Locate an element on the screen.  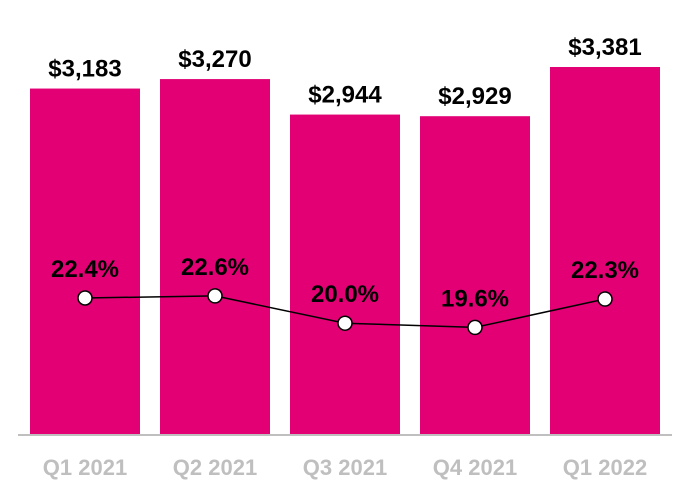
percentage-labels: 22.4% 22.6% 20.0% 19.6% 22.3% is located at coordinates (345, 283).